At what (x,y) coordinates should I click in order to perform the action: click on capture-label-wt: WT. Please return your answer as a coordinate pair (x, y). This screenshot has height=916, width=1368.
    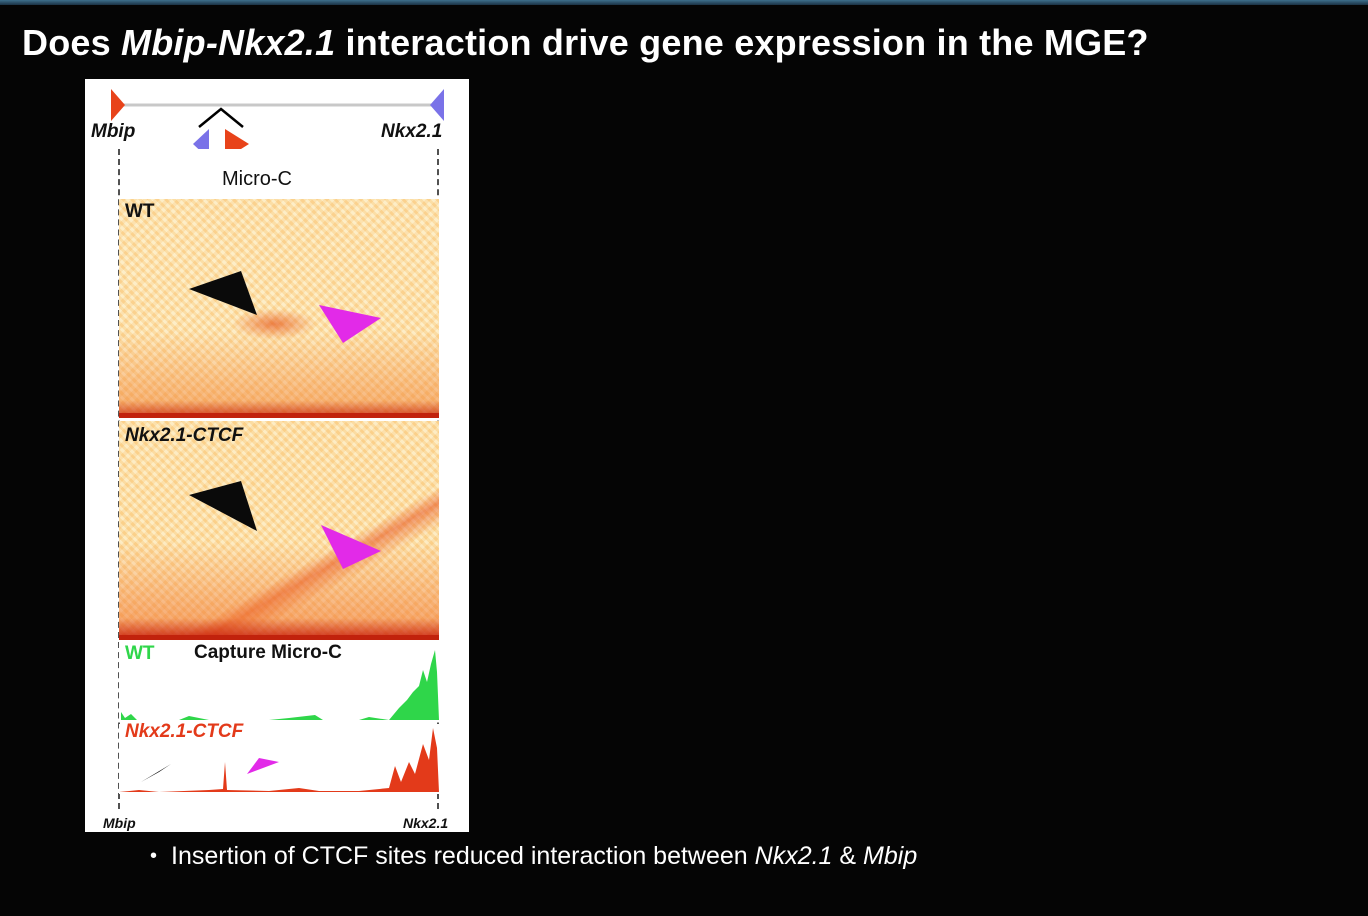
    Looking at the image, I should click on (140, 653).